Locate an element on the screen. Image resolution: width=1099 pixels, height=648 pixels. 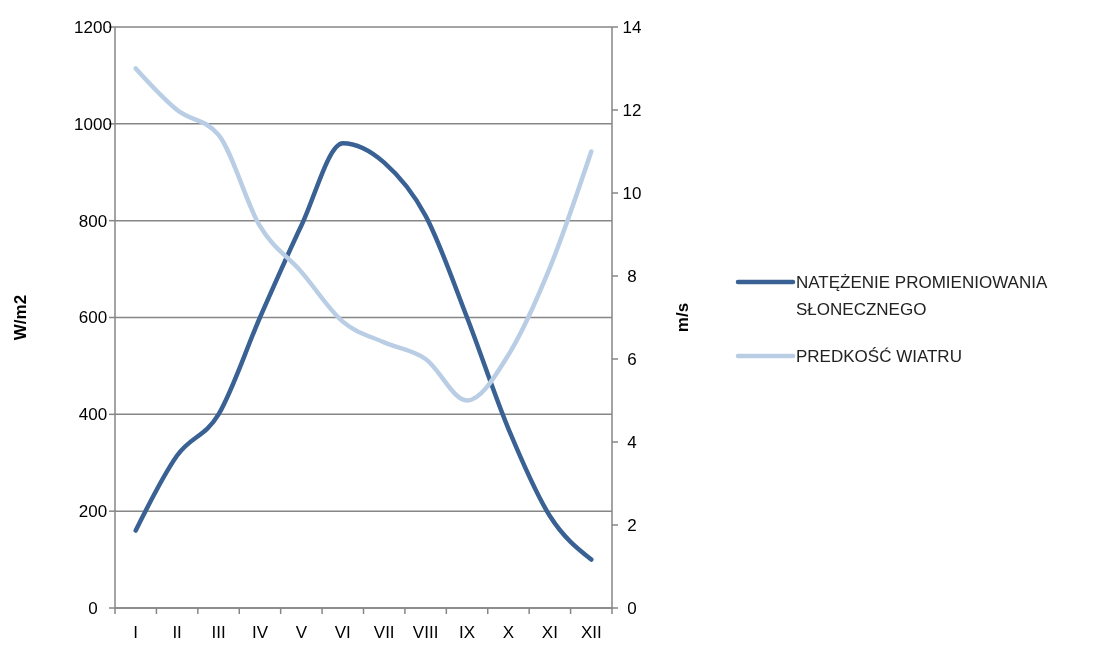
y-axis-title: W/m2 is located at coordinates (20, 317).